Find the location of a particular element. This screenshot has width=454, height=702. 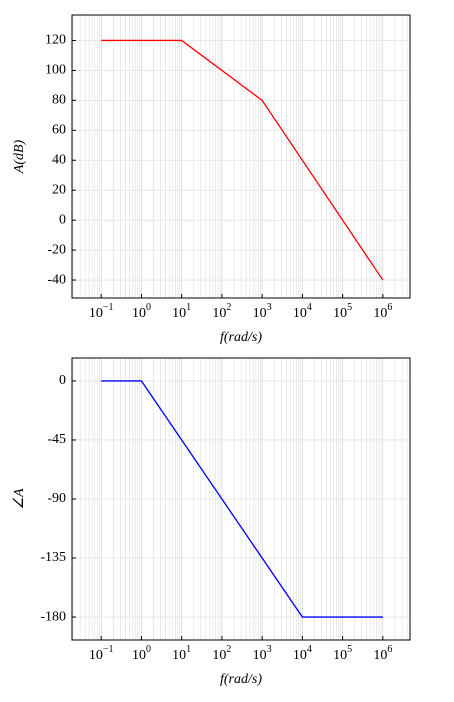

y-tick-label: 20 is located at coordinates (59, 189).